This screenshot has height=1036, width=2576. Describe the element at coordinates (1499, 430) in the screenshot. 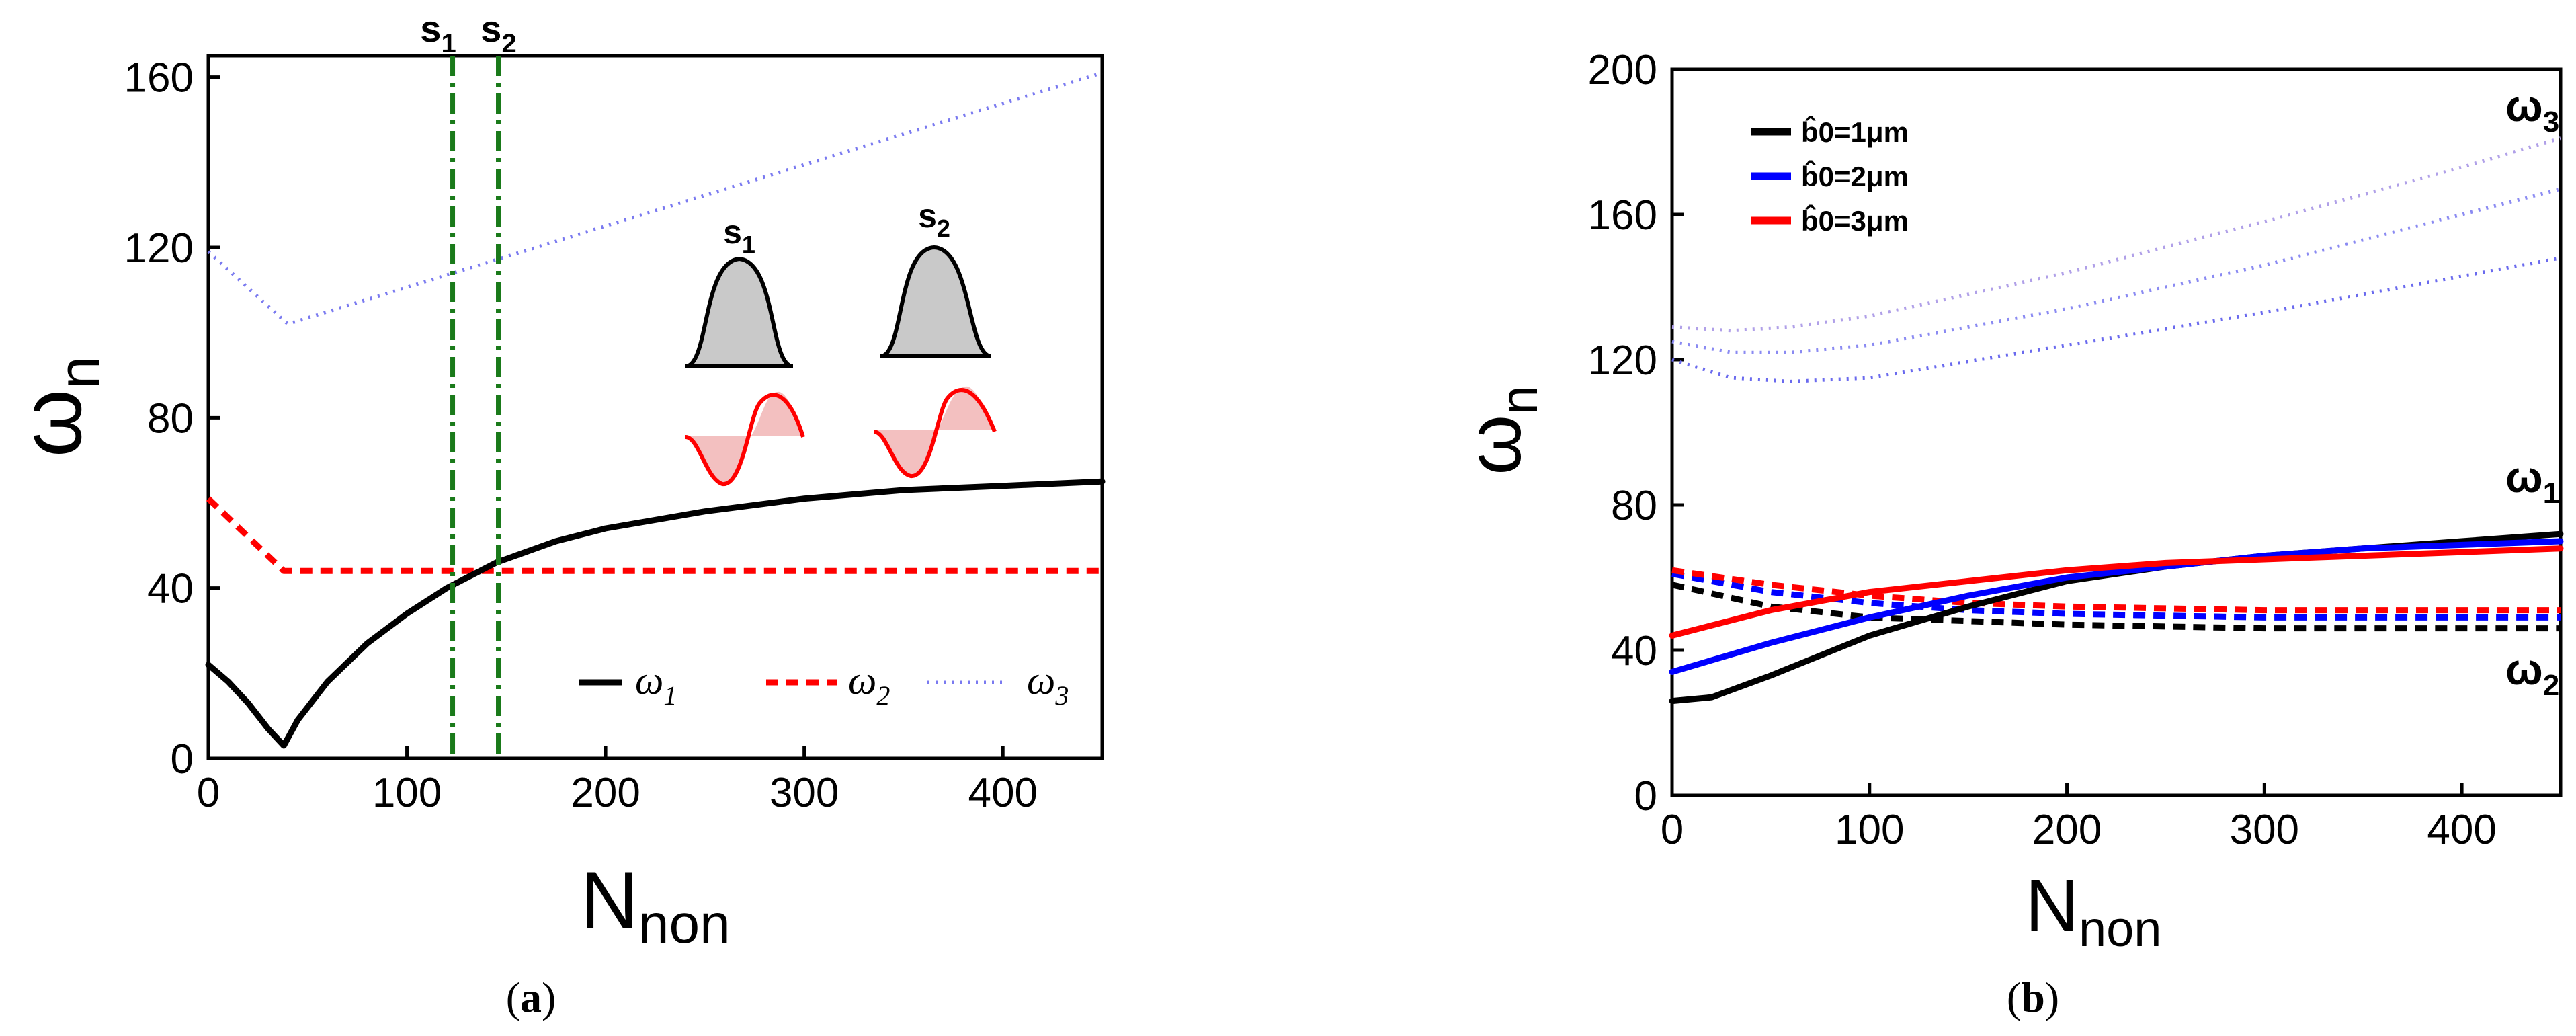

I see `y-axis-label-b: ωn` at that location.